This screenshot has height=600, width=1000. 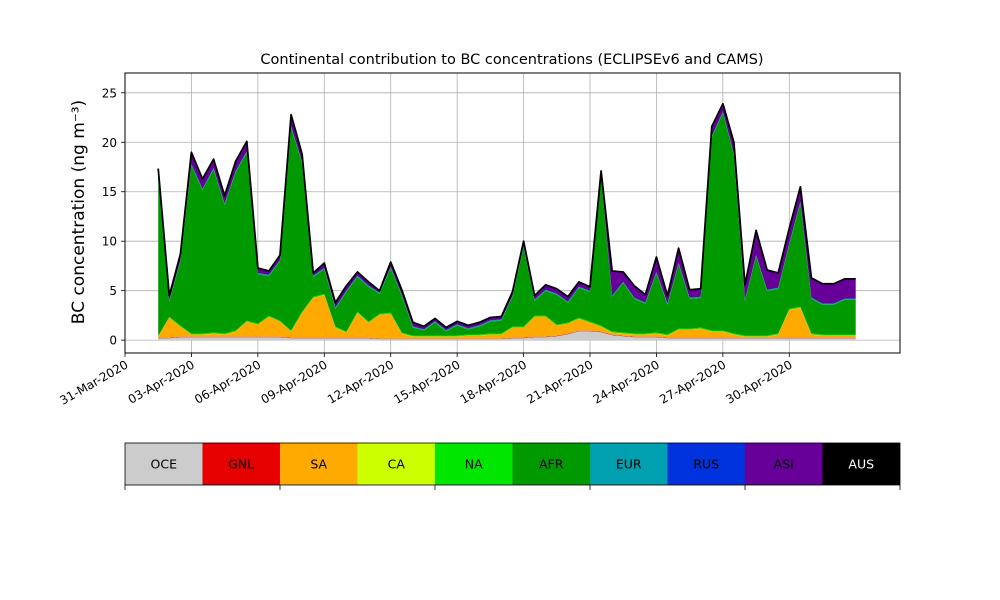 What do you see at coordinates (93, 382) in the screenshot?
I see `x-tick-label: 31-Mar-2020` at bounding box center [93, 382].